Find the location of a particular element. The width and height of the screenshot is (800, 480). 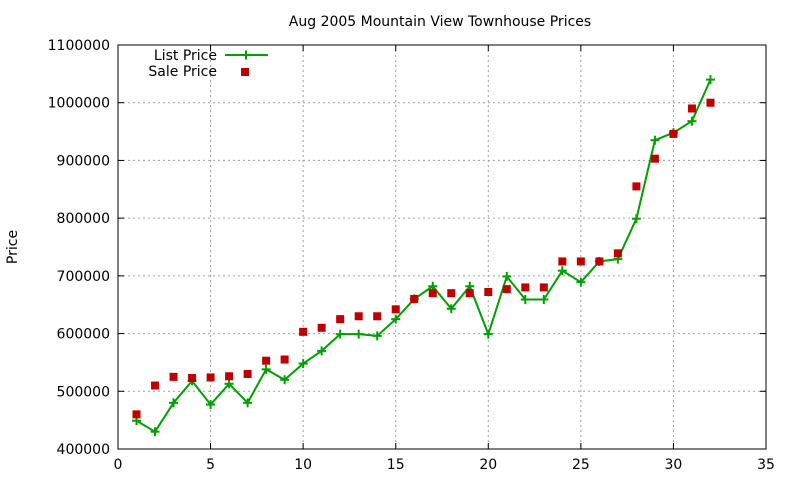

y-axis-label: Price is located at coordinates (13, 247).